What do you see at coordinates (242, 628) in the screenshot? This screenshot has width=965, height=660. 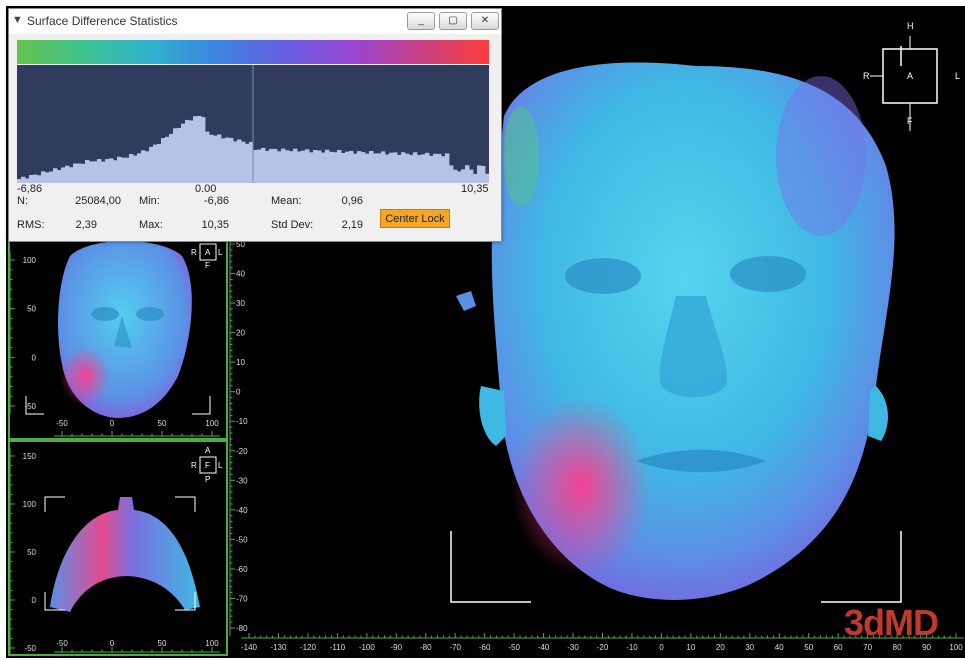 I see `ruler-tick-label: -80` at bounding box center [242, 628].